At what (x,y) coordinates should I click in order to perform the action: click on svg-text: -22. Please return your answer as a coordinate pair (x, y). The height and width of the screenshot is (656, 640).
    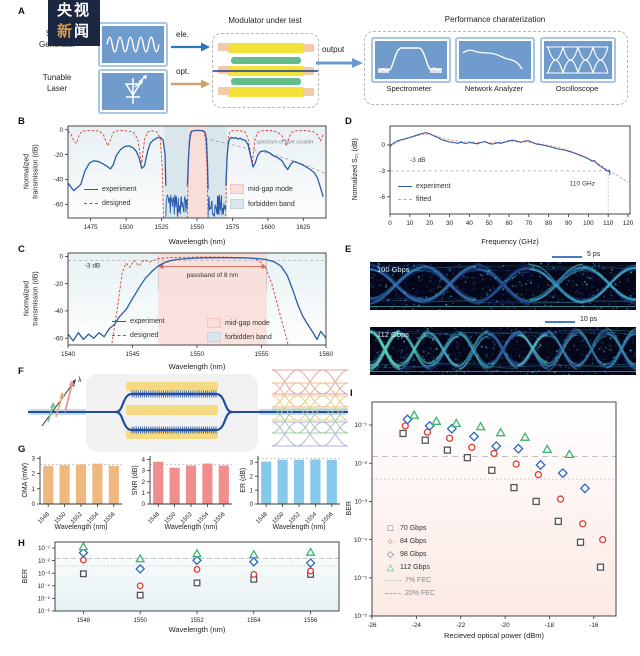
    Looking at the image, I should click on (461, 625).